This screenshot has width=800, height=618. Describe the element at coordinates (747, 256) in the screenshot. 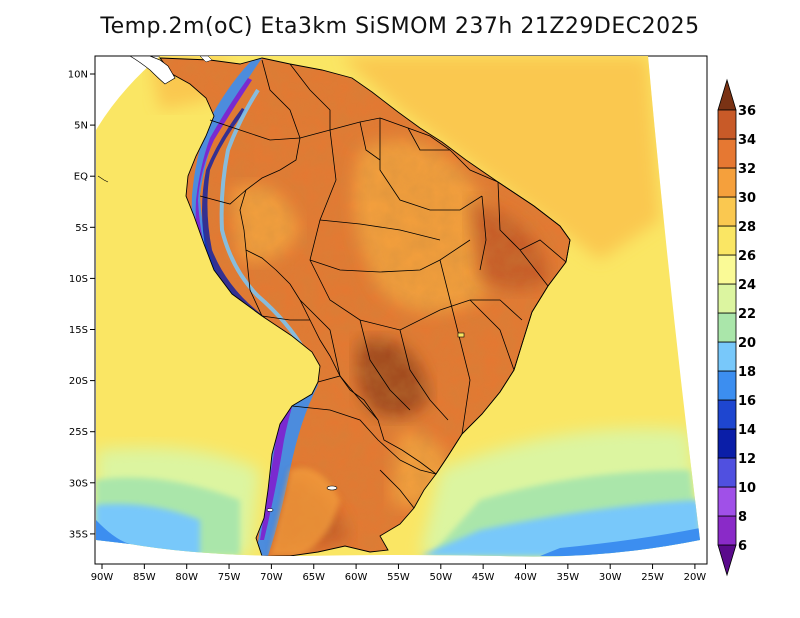

I see `colorbar-label: 26` at that location.